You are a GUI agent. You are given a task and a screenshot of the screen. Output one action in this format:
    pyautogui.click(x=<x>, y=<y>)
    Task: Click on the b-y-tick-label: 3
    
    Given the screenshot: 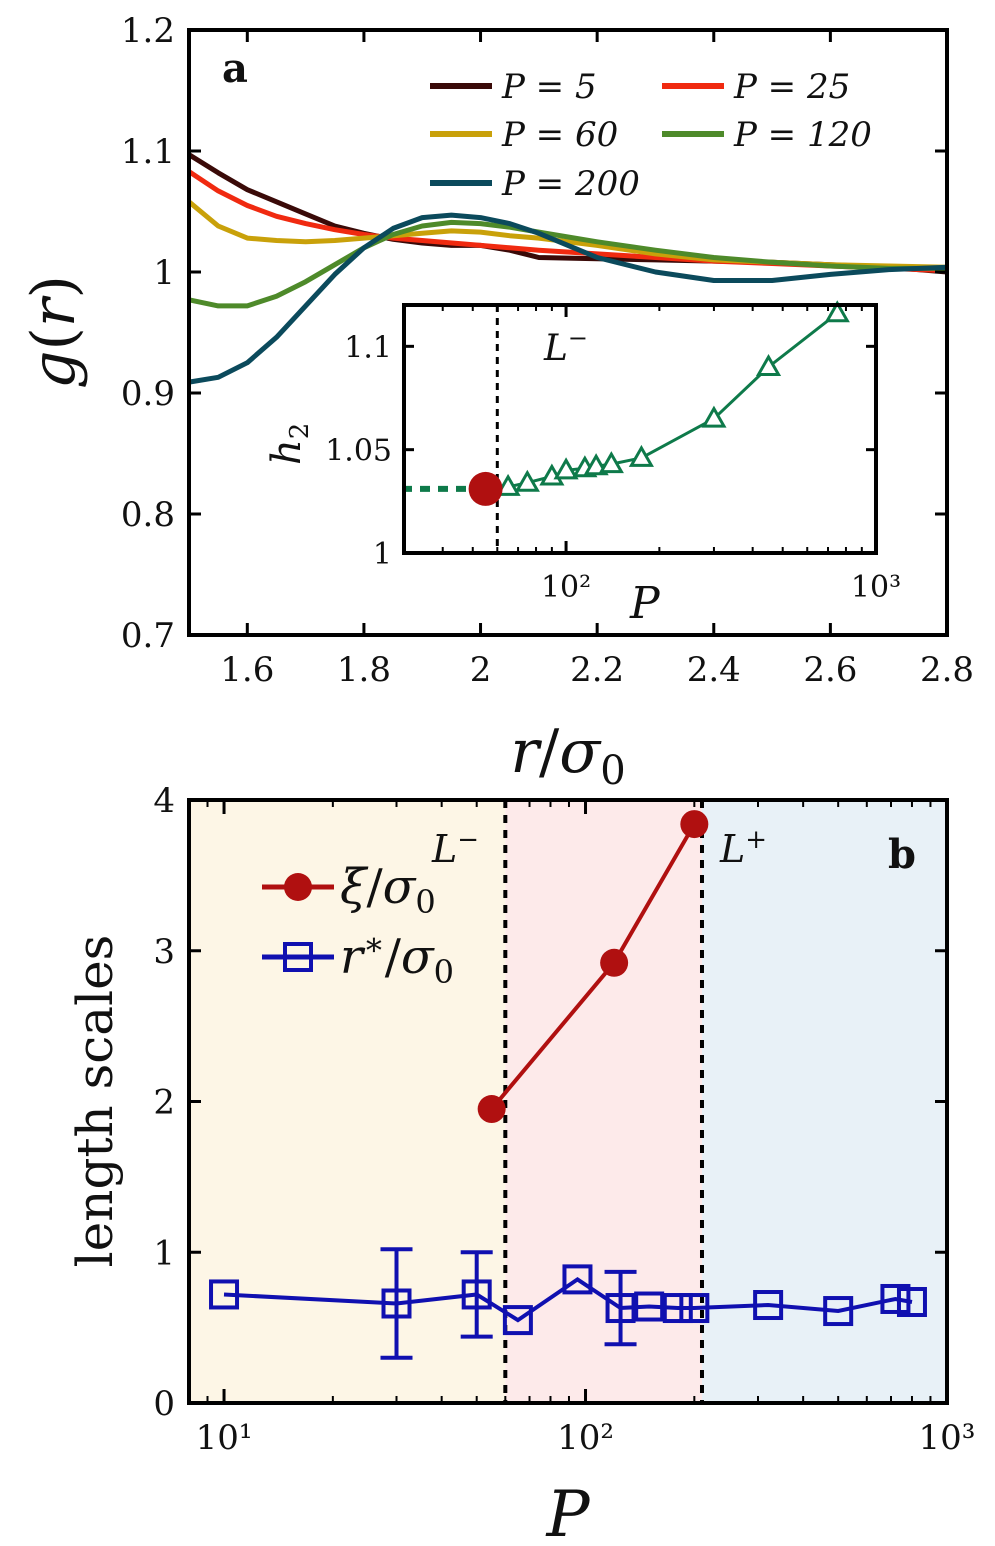 What is the action you would take?
    pyautogui.click(x=164, y=952)
    